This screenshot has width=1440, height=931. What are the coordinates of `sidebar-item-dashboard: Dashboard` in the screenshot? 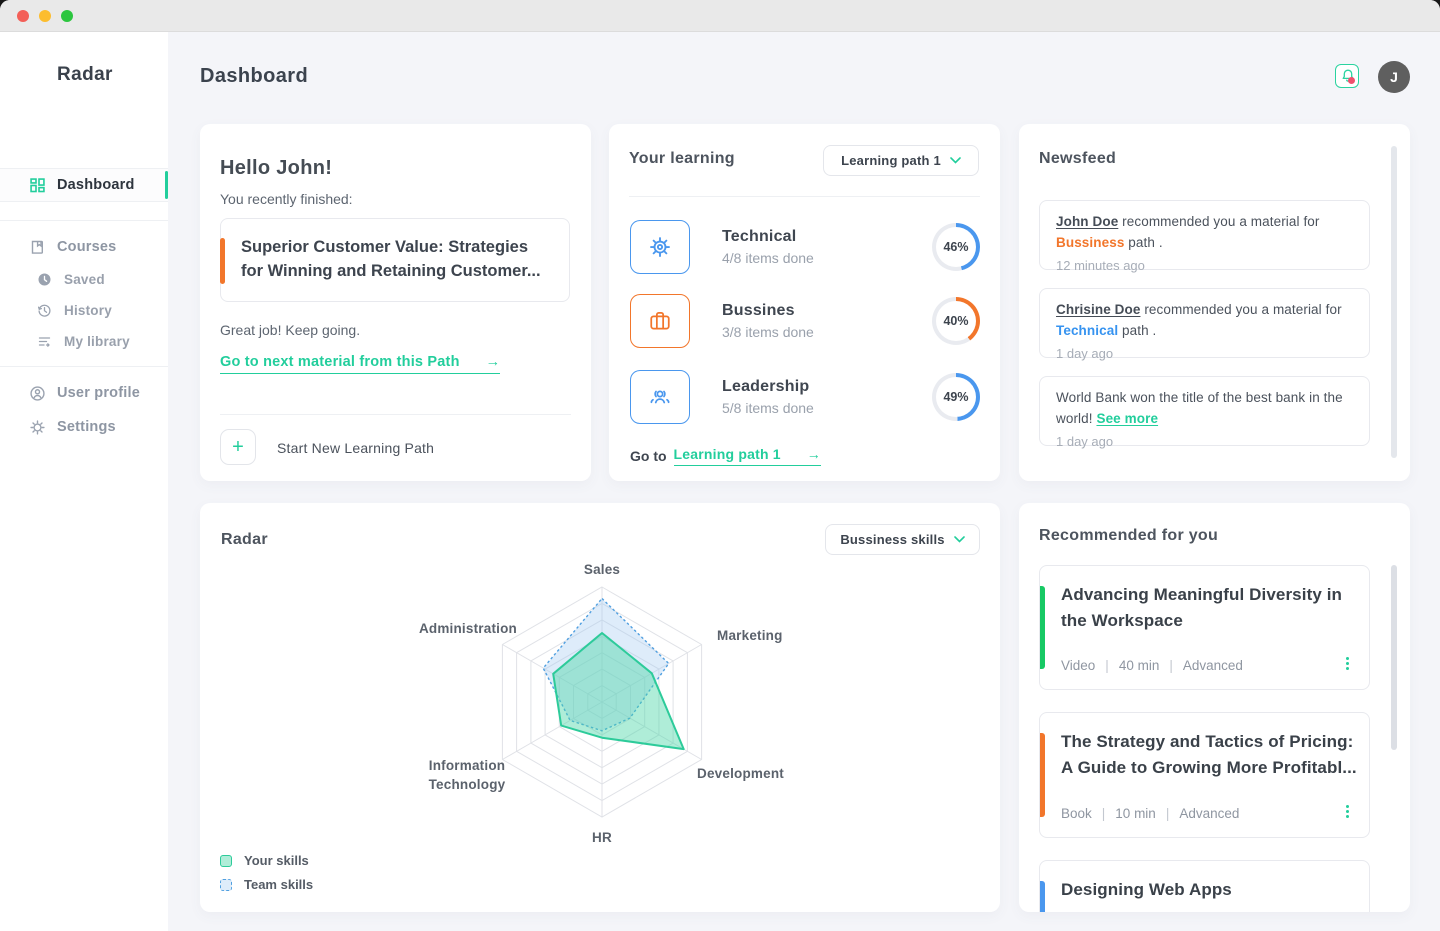 It's located at (84, 185).